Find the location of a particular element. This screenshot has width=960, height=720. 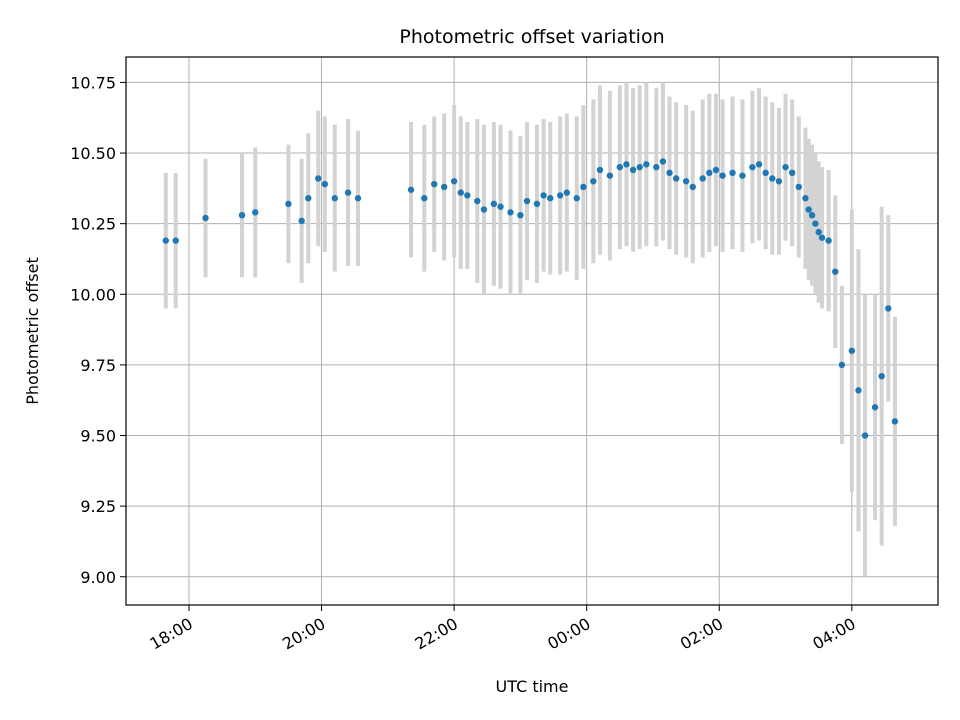

y-tick-label: 9.50 is located at coordinates (98, 436).